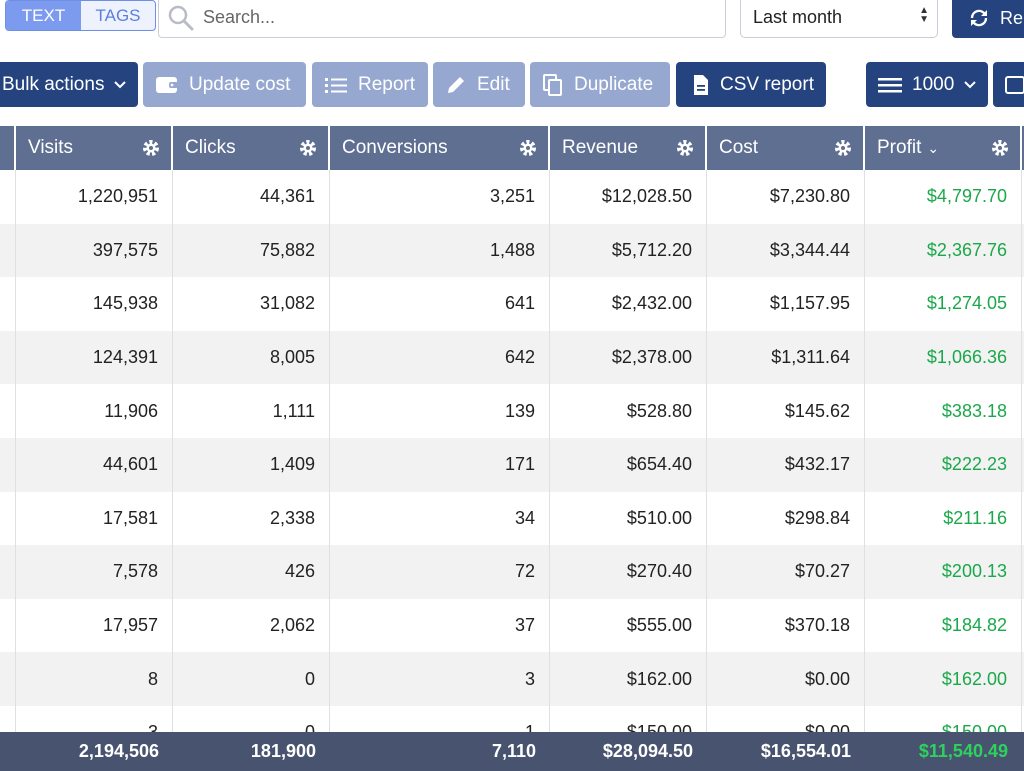  Describe the element at coordinates (927, 84) in the screenshot. I see `page-size-select: 1000` at that location.